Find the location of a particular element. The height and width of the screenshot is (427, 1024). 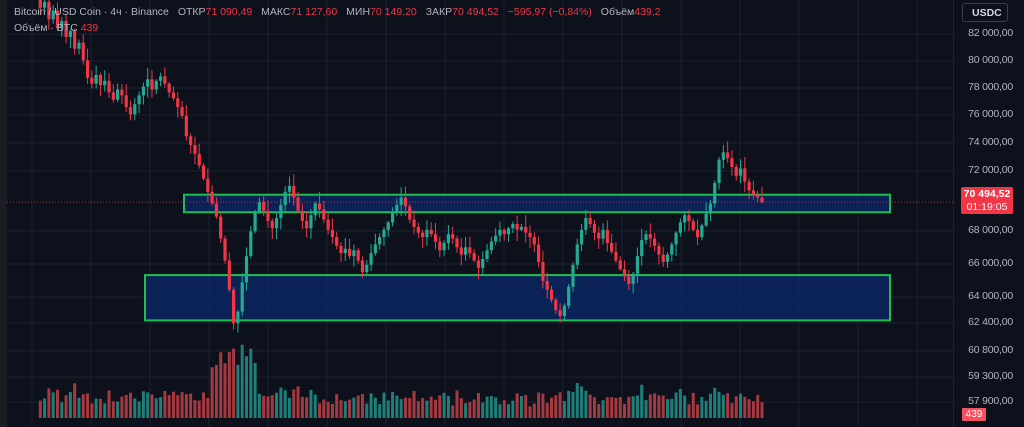

price-tick-label: 82 000,00 is located at coordinates (990, 33).